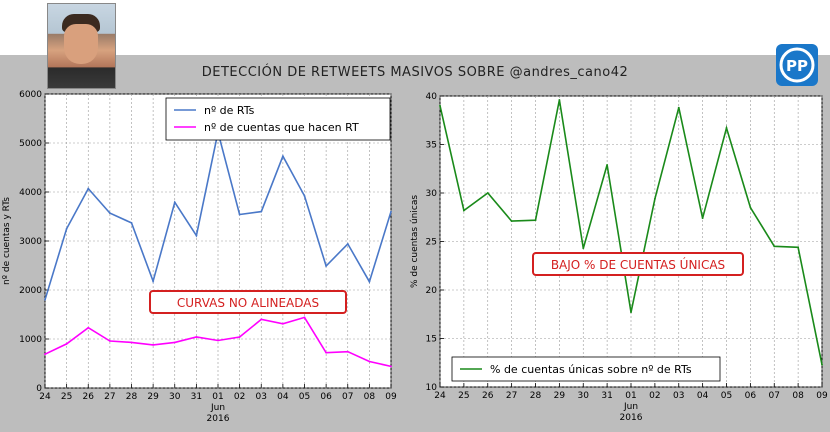 Image resolution: width=830 pixels, height=432 pixels. Describe the element at coordinates (630, 407) in the screenshot. I see `x-month-label: Jun` at that location.